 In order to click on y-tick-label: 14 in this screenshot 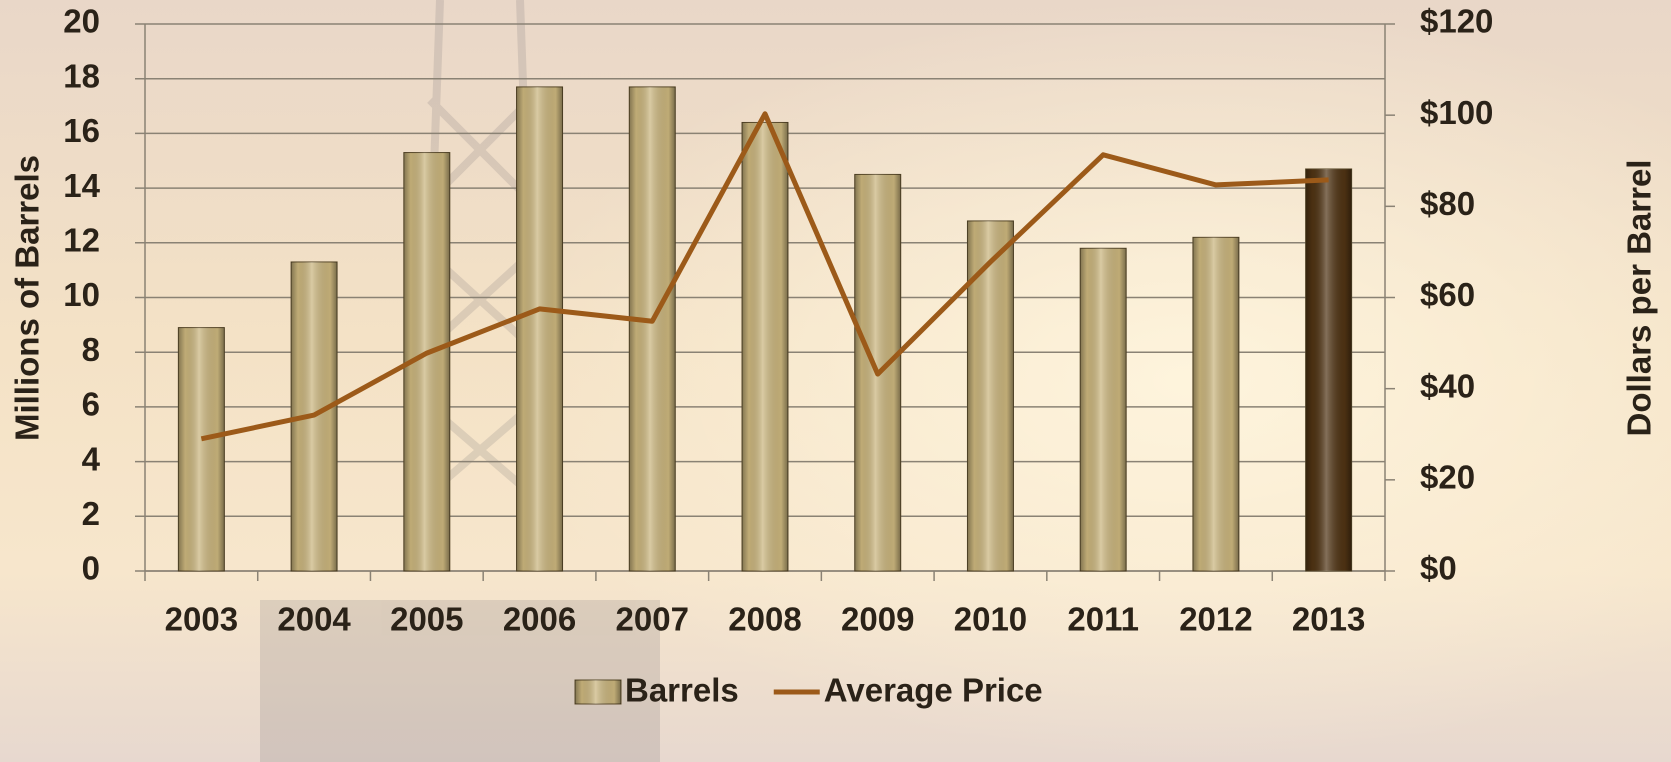, I will do `click(81, 185)`.